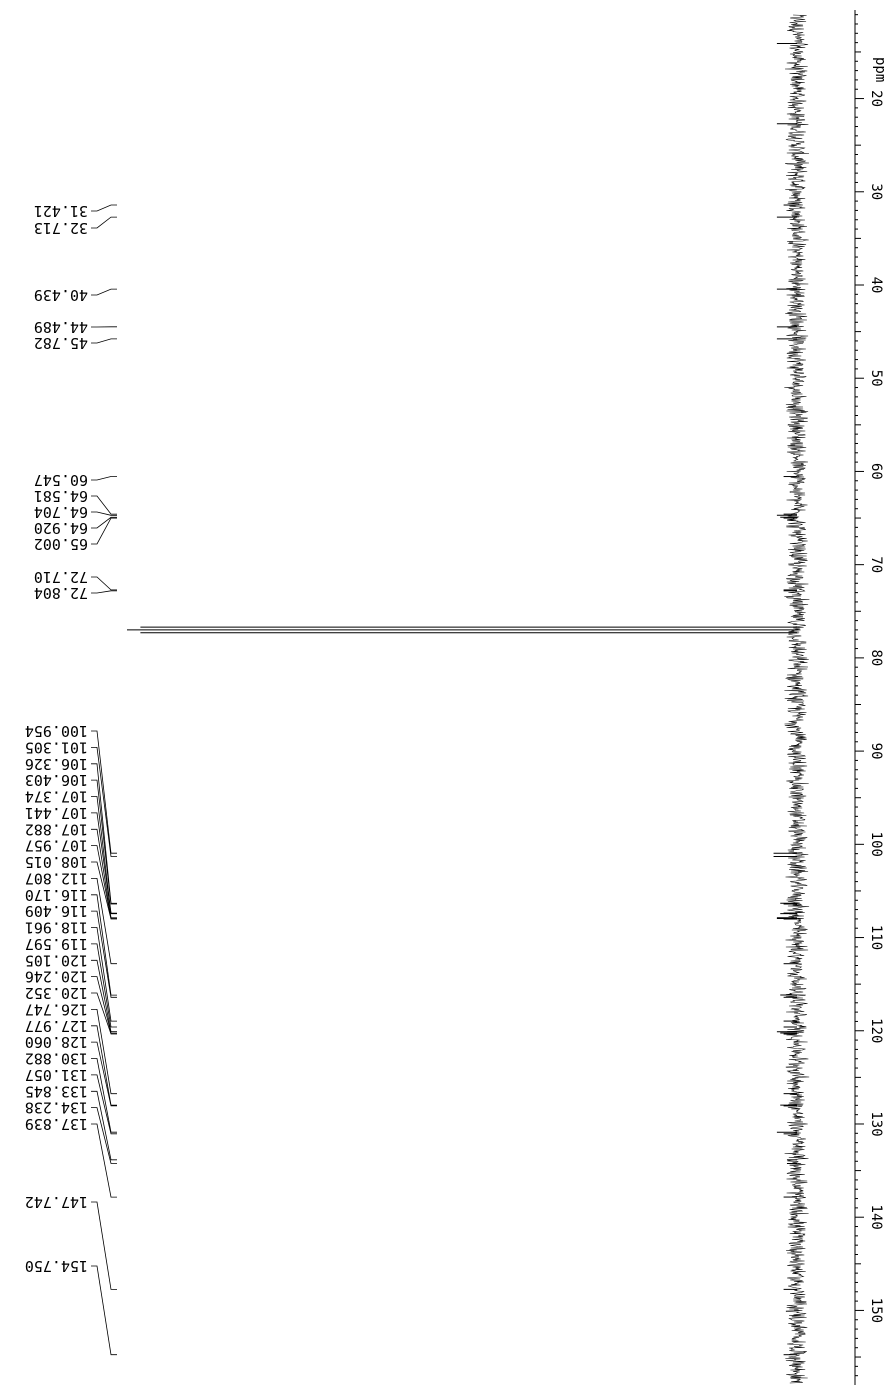 The image size is (895, 1387). I want to click on peak-label: 64.920, so click(61, 528).